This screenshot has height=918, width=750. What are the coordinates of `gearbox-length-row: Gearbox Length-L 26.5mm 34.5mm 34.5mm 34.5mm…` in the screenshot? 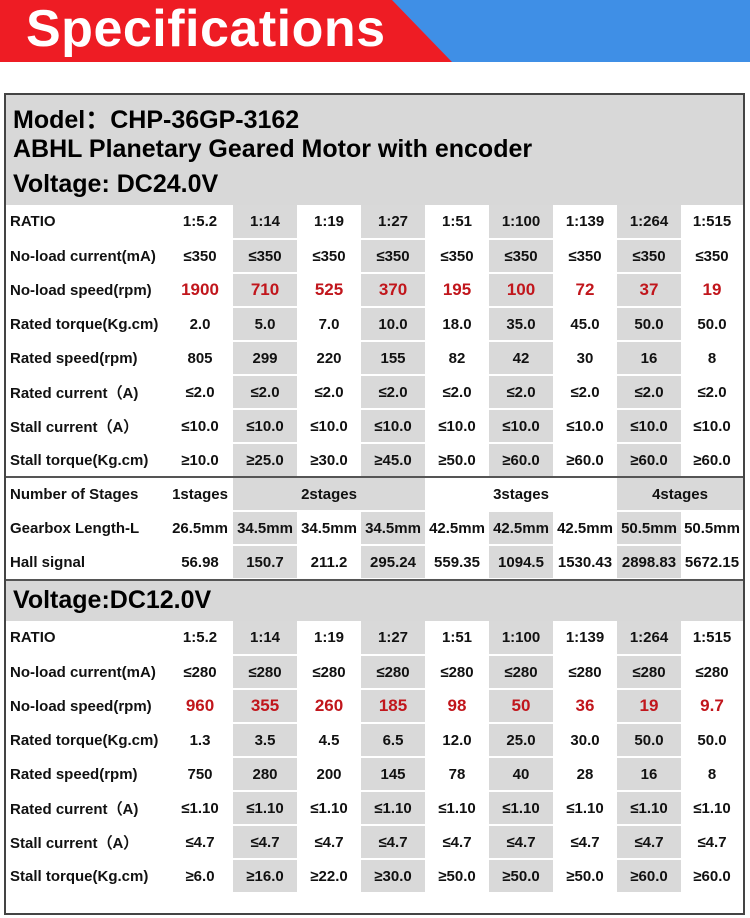 It's located at (374, 528).